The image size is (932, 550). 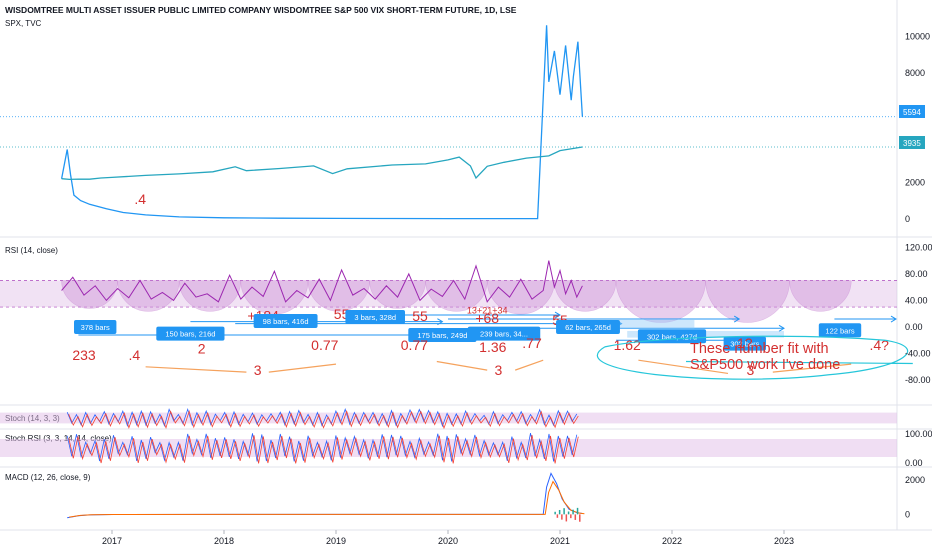 What do you see at coordinates (560, 541) in the screenshot?
I see `x-tick-label: 2021` at bounding box center [560, 541].